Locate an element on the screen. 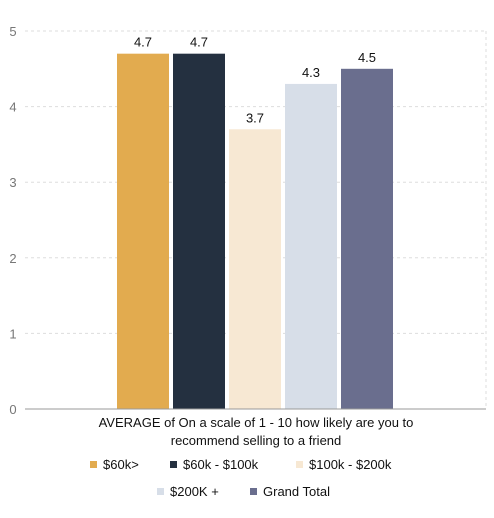  data-label: 3.7 is located at coordinates (255, 117).